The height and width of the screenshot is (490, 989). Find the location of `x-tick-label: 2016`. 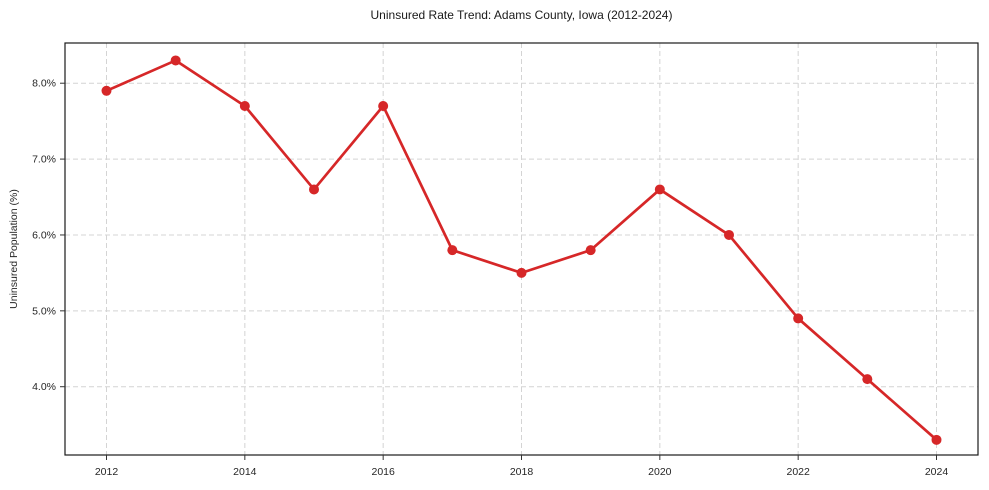

x-tick-label: 2016 is located at coordinates (383, 472).